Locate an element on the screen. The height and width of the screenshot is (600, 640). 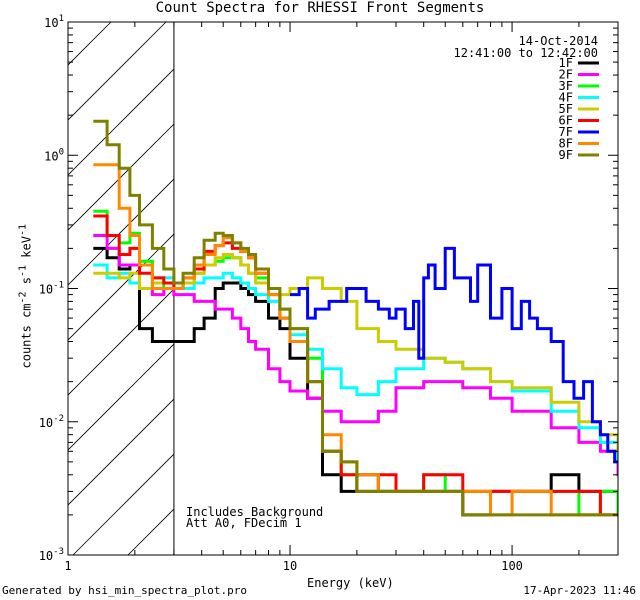
y-tick-label: 10⁻¹ is located at coordinates (51, 289).